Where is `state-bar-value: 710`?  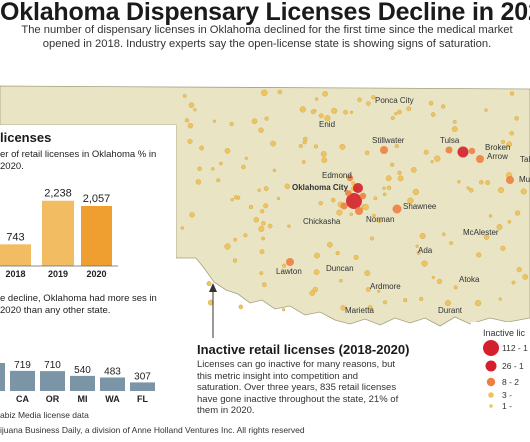
state-bar-value: 710 is located at coordinates (52, 365).